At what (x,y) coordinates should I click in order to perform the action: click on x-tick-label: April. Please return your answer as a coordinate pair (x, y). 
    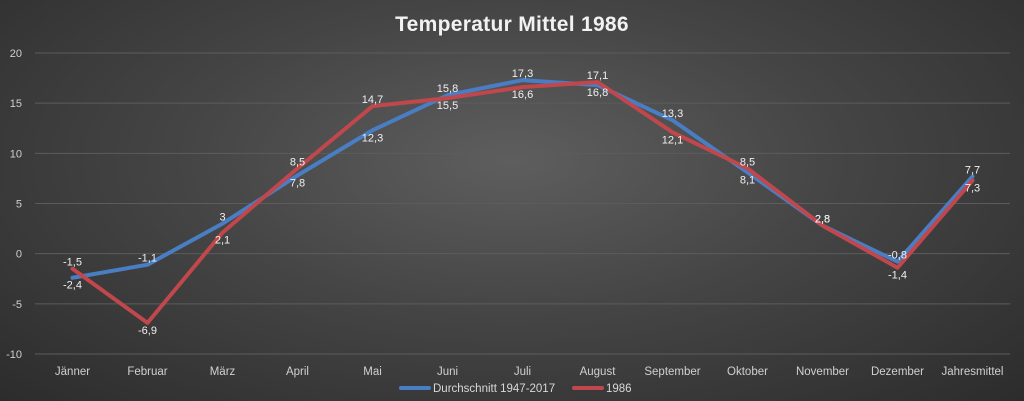
    Looking at the image, I should click on (297, 372).